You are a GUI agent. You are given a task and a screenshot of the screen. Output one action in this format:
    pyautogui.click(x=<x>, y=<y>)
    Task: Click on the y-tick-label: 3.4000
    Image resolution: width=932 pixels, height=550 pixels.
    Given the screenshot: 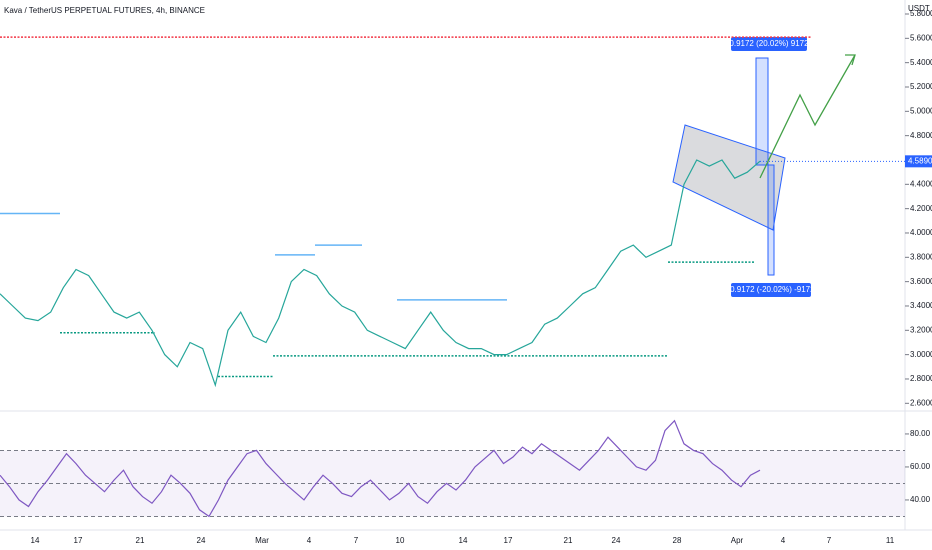 What is the action you would take?
    pyautogui.click(x=921, y=305)
    